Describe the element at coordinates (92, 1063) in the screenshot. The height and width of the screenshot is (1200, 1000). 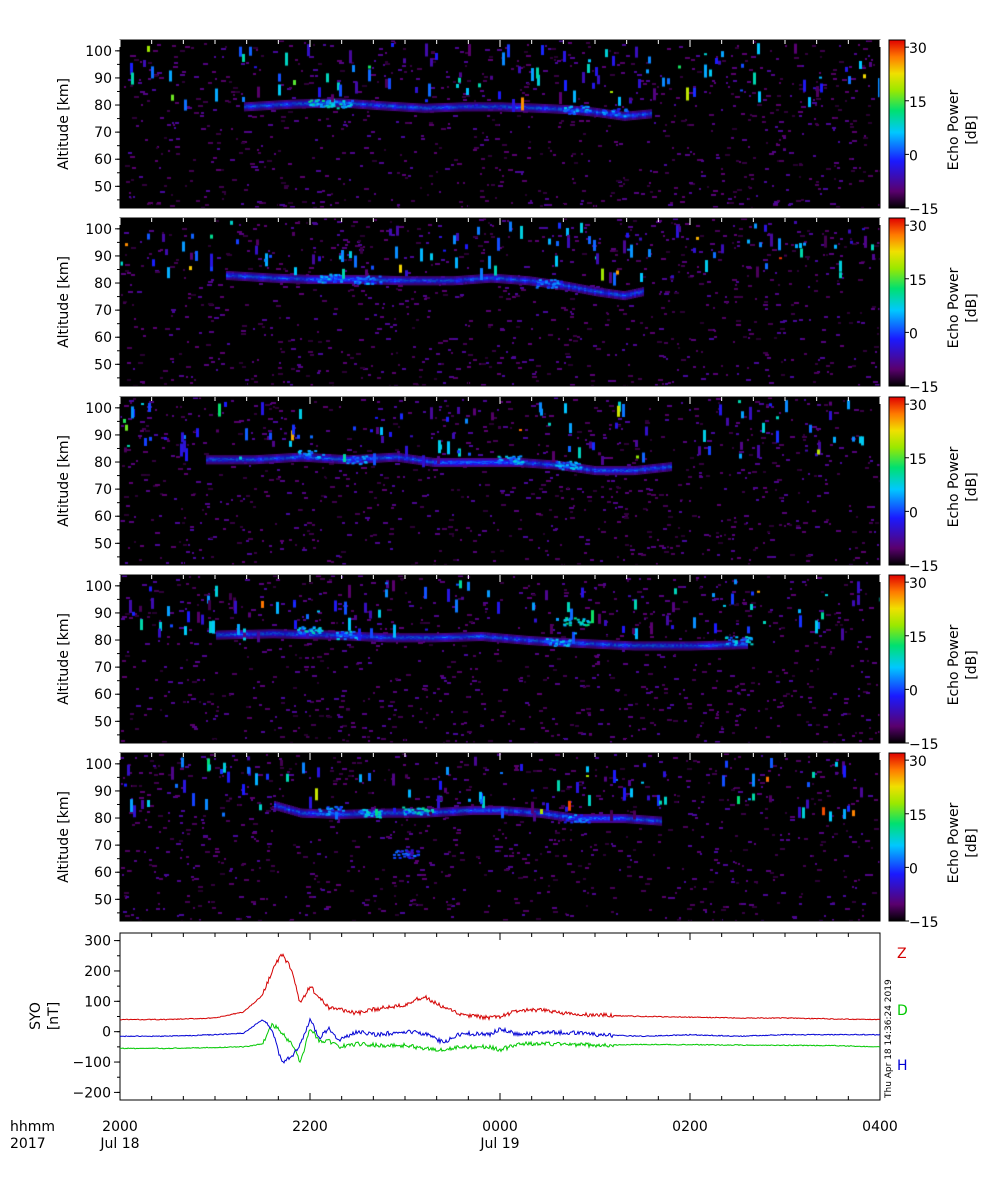
I see `mag-y-tick-label: −100` at that location.